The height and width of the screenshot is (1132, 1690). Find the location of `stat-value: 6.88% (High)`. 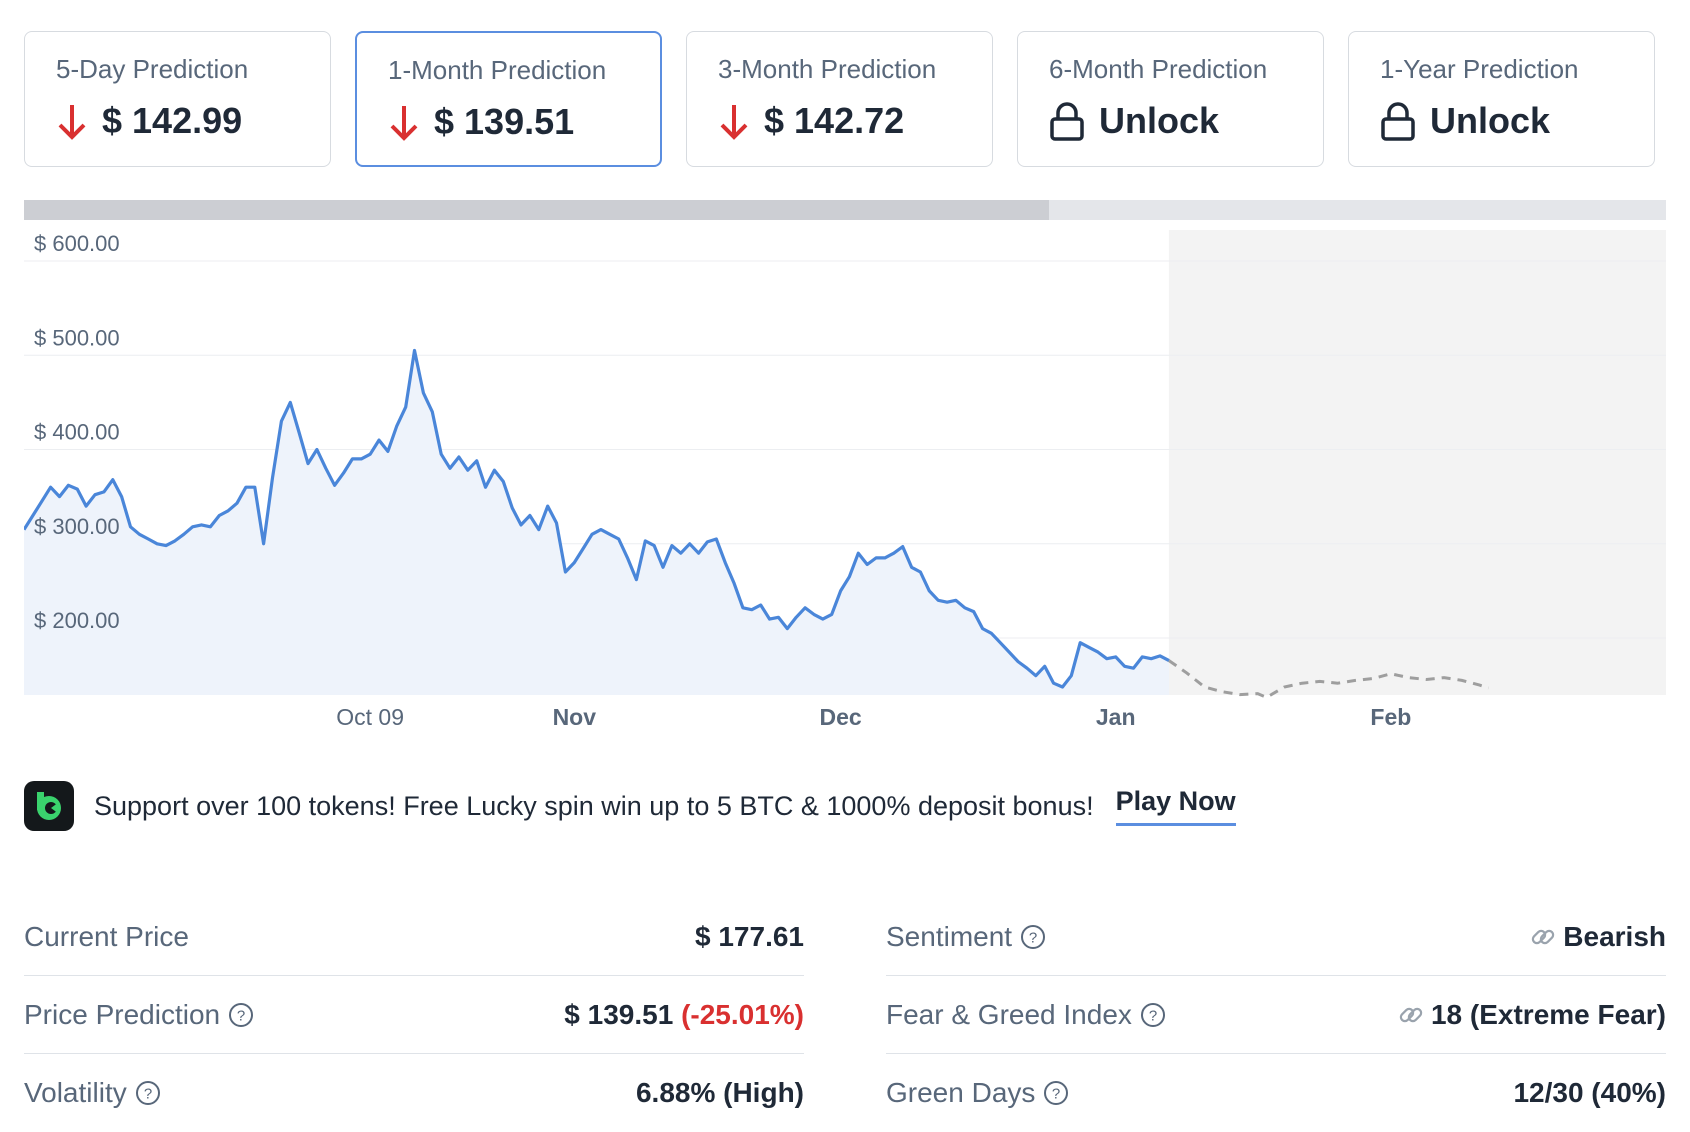

stat-value: 6.88% (High) is located at coordinates (719, 1092).